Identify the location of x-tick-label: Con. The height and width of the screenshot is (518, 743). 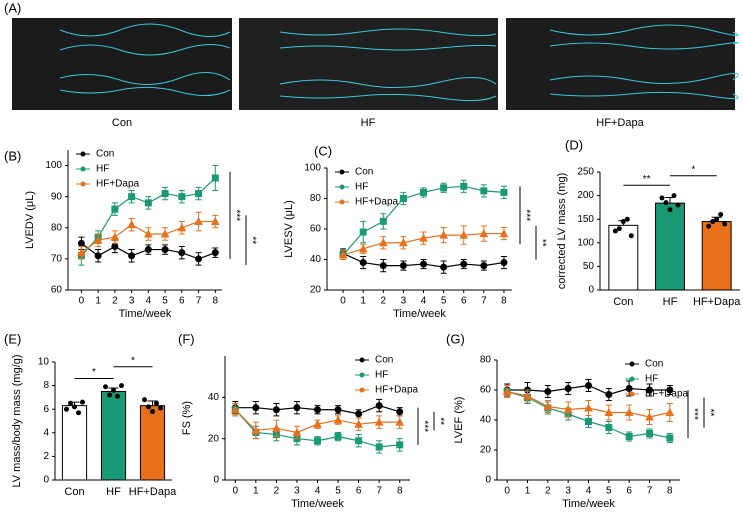
(74, 492).